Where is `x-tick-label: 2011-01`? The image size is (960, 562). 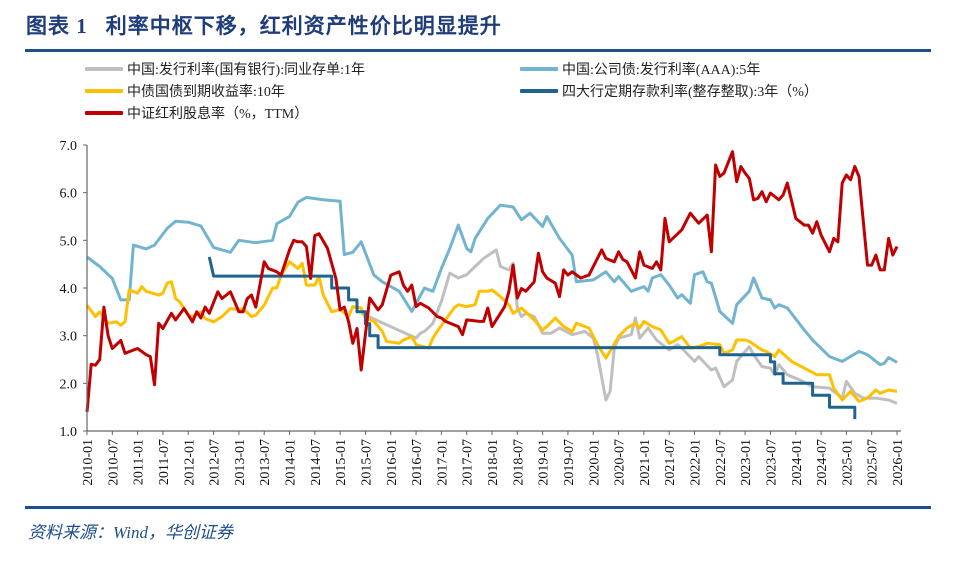
x-tick-label: 2011-01 is located at coordinates (139, 462).